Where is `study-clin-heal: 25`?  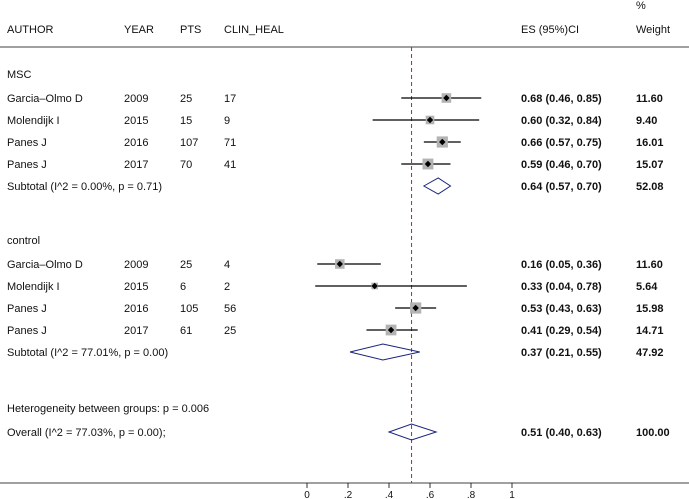 study-clin-heal: 25 is located at coordinates (230, 331).